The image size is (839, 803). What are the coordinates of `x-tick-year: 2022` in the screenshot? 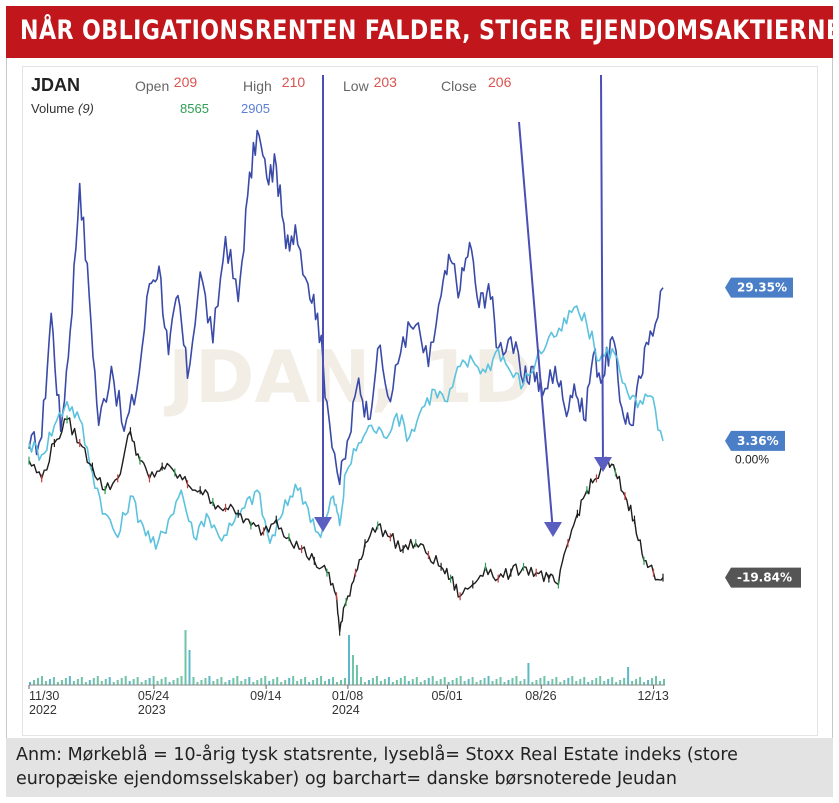 It's located at (43, 710).